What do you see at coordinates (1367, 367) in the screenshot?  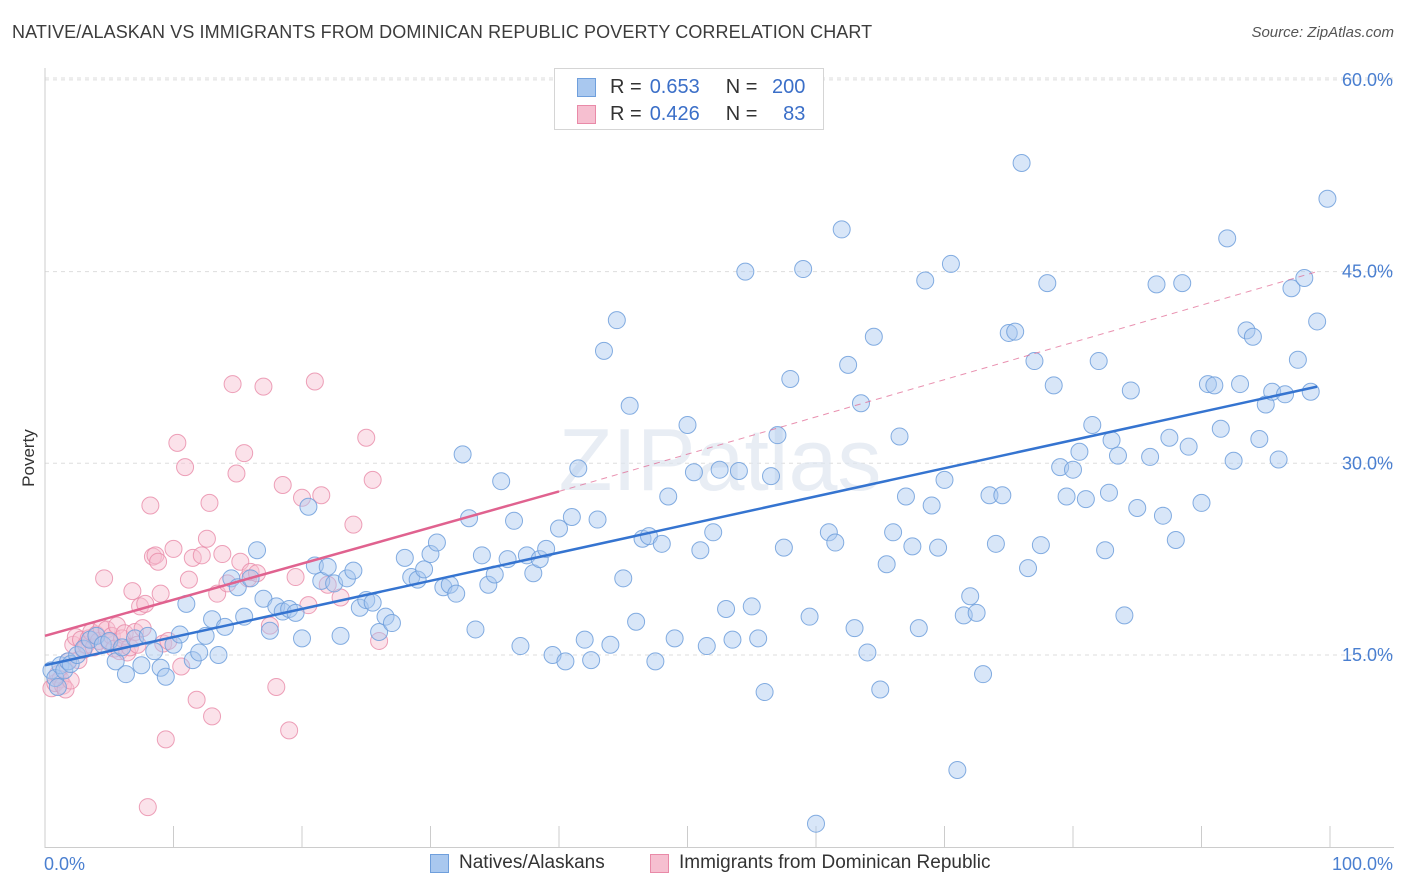 I see `y-tick-labels: 15.0% 30.0% 45.0% 60.0%` at bounding box center [1367, 367].